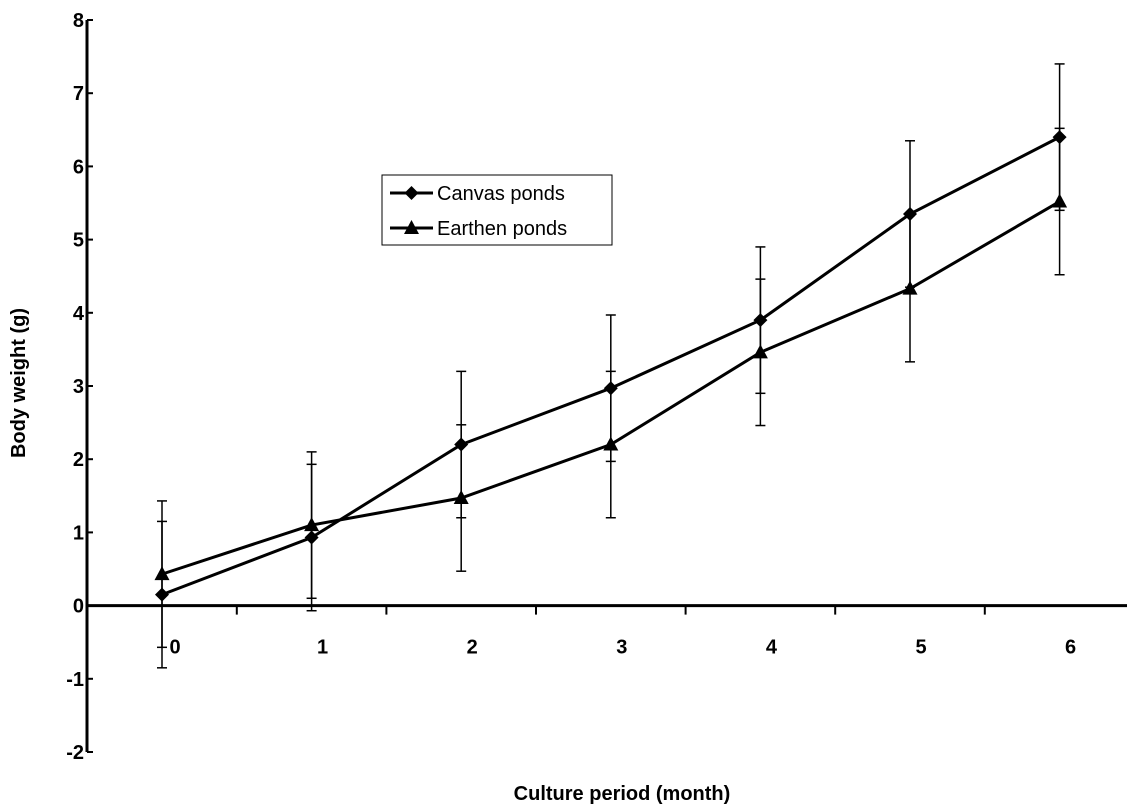  What do you see at coordinates (79, 314) in the screenshot?
I see `y-tick-label: 4` at bounding box center [79, 314].